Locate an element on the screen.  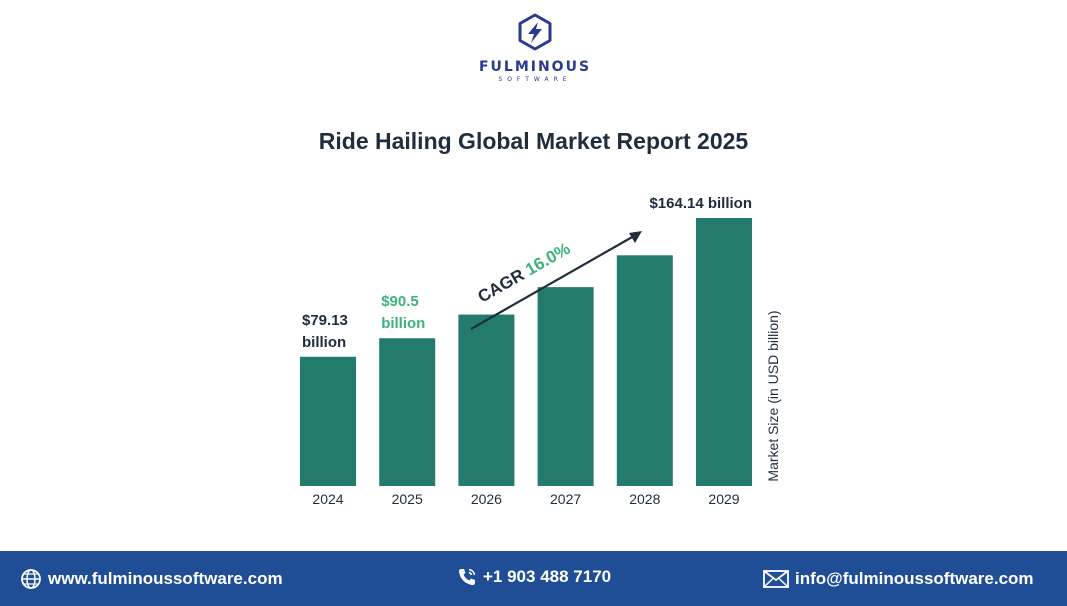
mail-icon is located at coordinates (776, 579).